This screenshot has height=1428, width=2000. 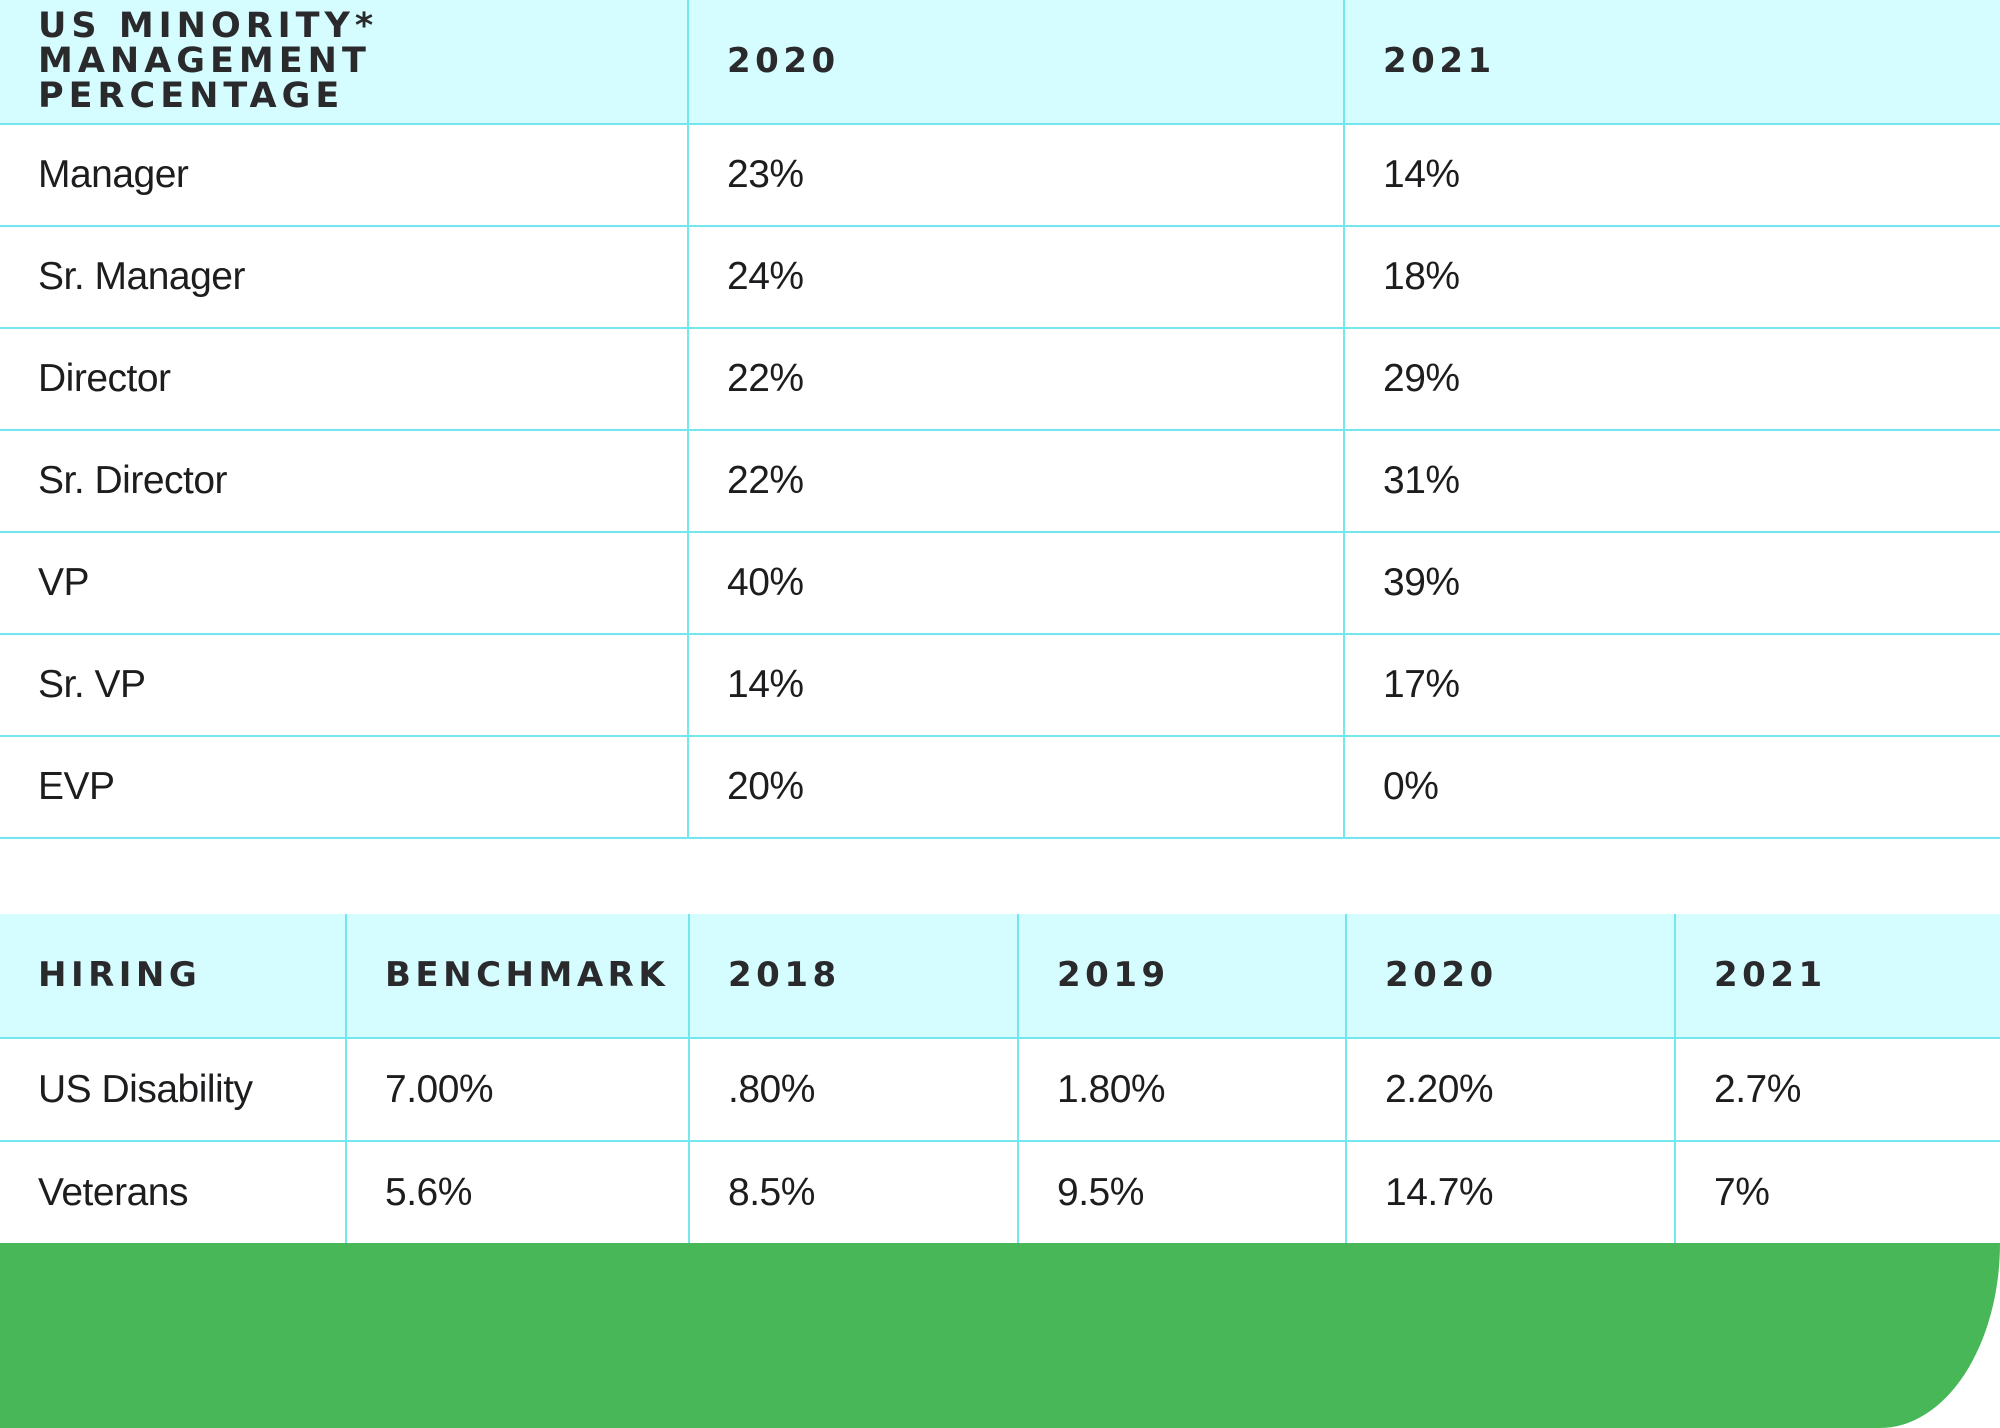 What do you see at coordinates (344, 481) in the screenshot?
I see `row-label: Sr. Director` at bounding box center [344, 481].